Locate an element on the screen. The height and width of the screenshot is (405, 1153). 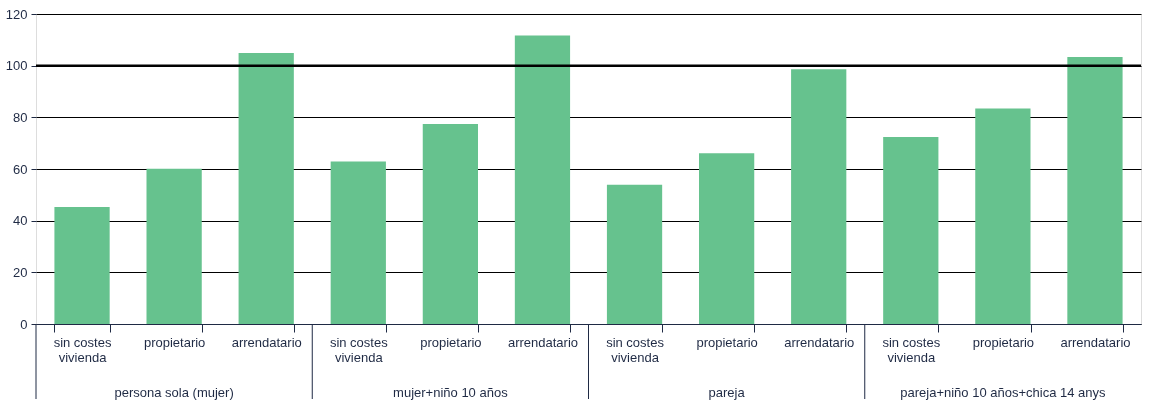
y-tick-label: 80 is located at coordinates (20, 117).